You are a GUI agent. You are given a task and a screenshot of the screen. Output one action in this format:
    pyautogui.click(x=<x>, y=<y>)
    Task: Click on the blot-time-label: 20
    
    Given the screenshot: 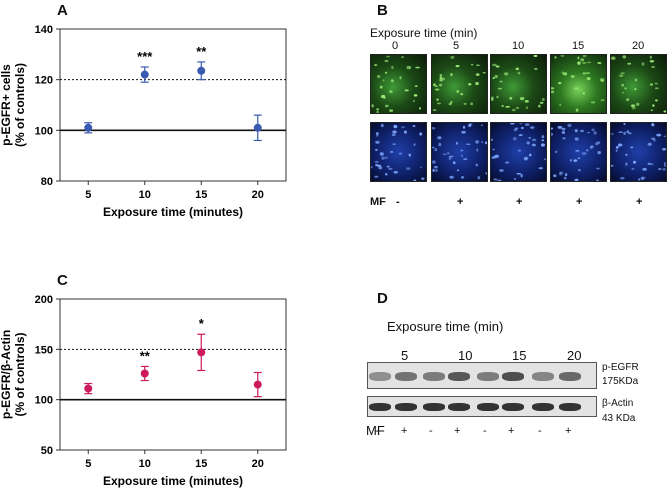 What is the action you would take?
    pyautogui.click(x=574, y=355)
    